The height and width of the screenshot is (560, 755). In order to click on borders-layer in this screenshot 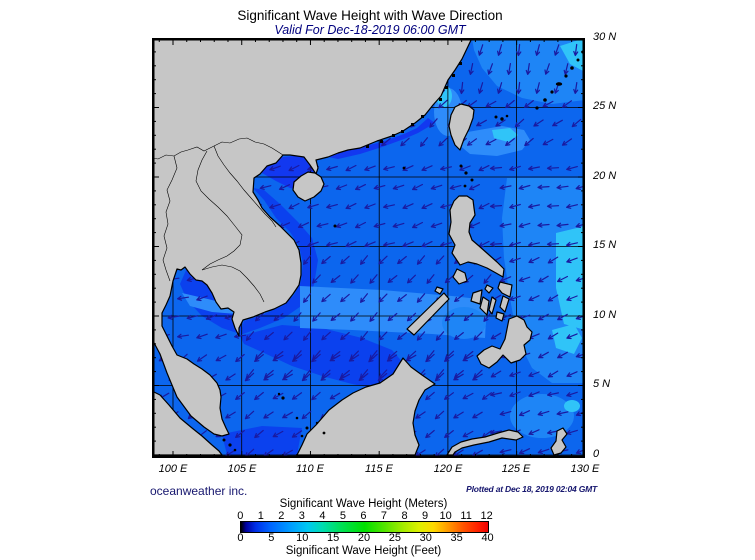, I will do `click(218, 220)`.